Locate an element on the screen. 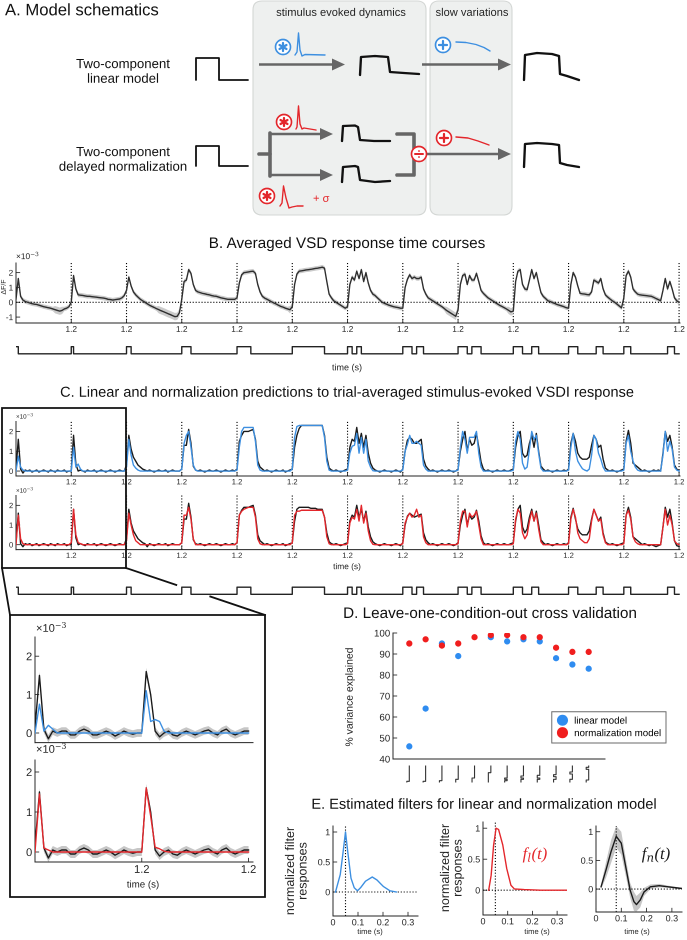 The image size is (687, 940). legend-label: normalization model is located at coordinates (617, 732).